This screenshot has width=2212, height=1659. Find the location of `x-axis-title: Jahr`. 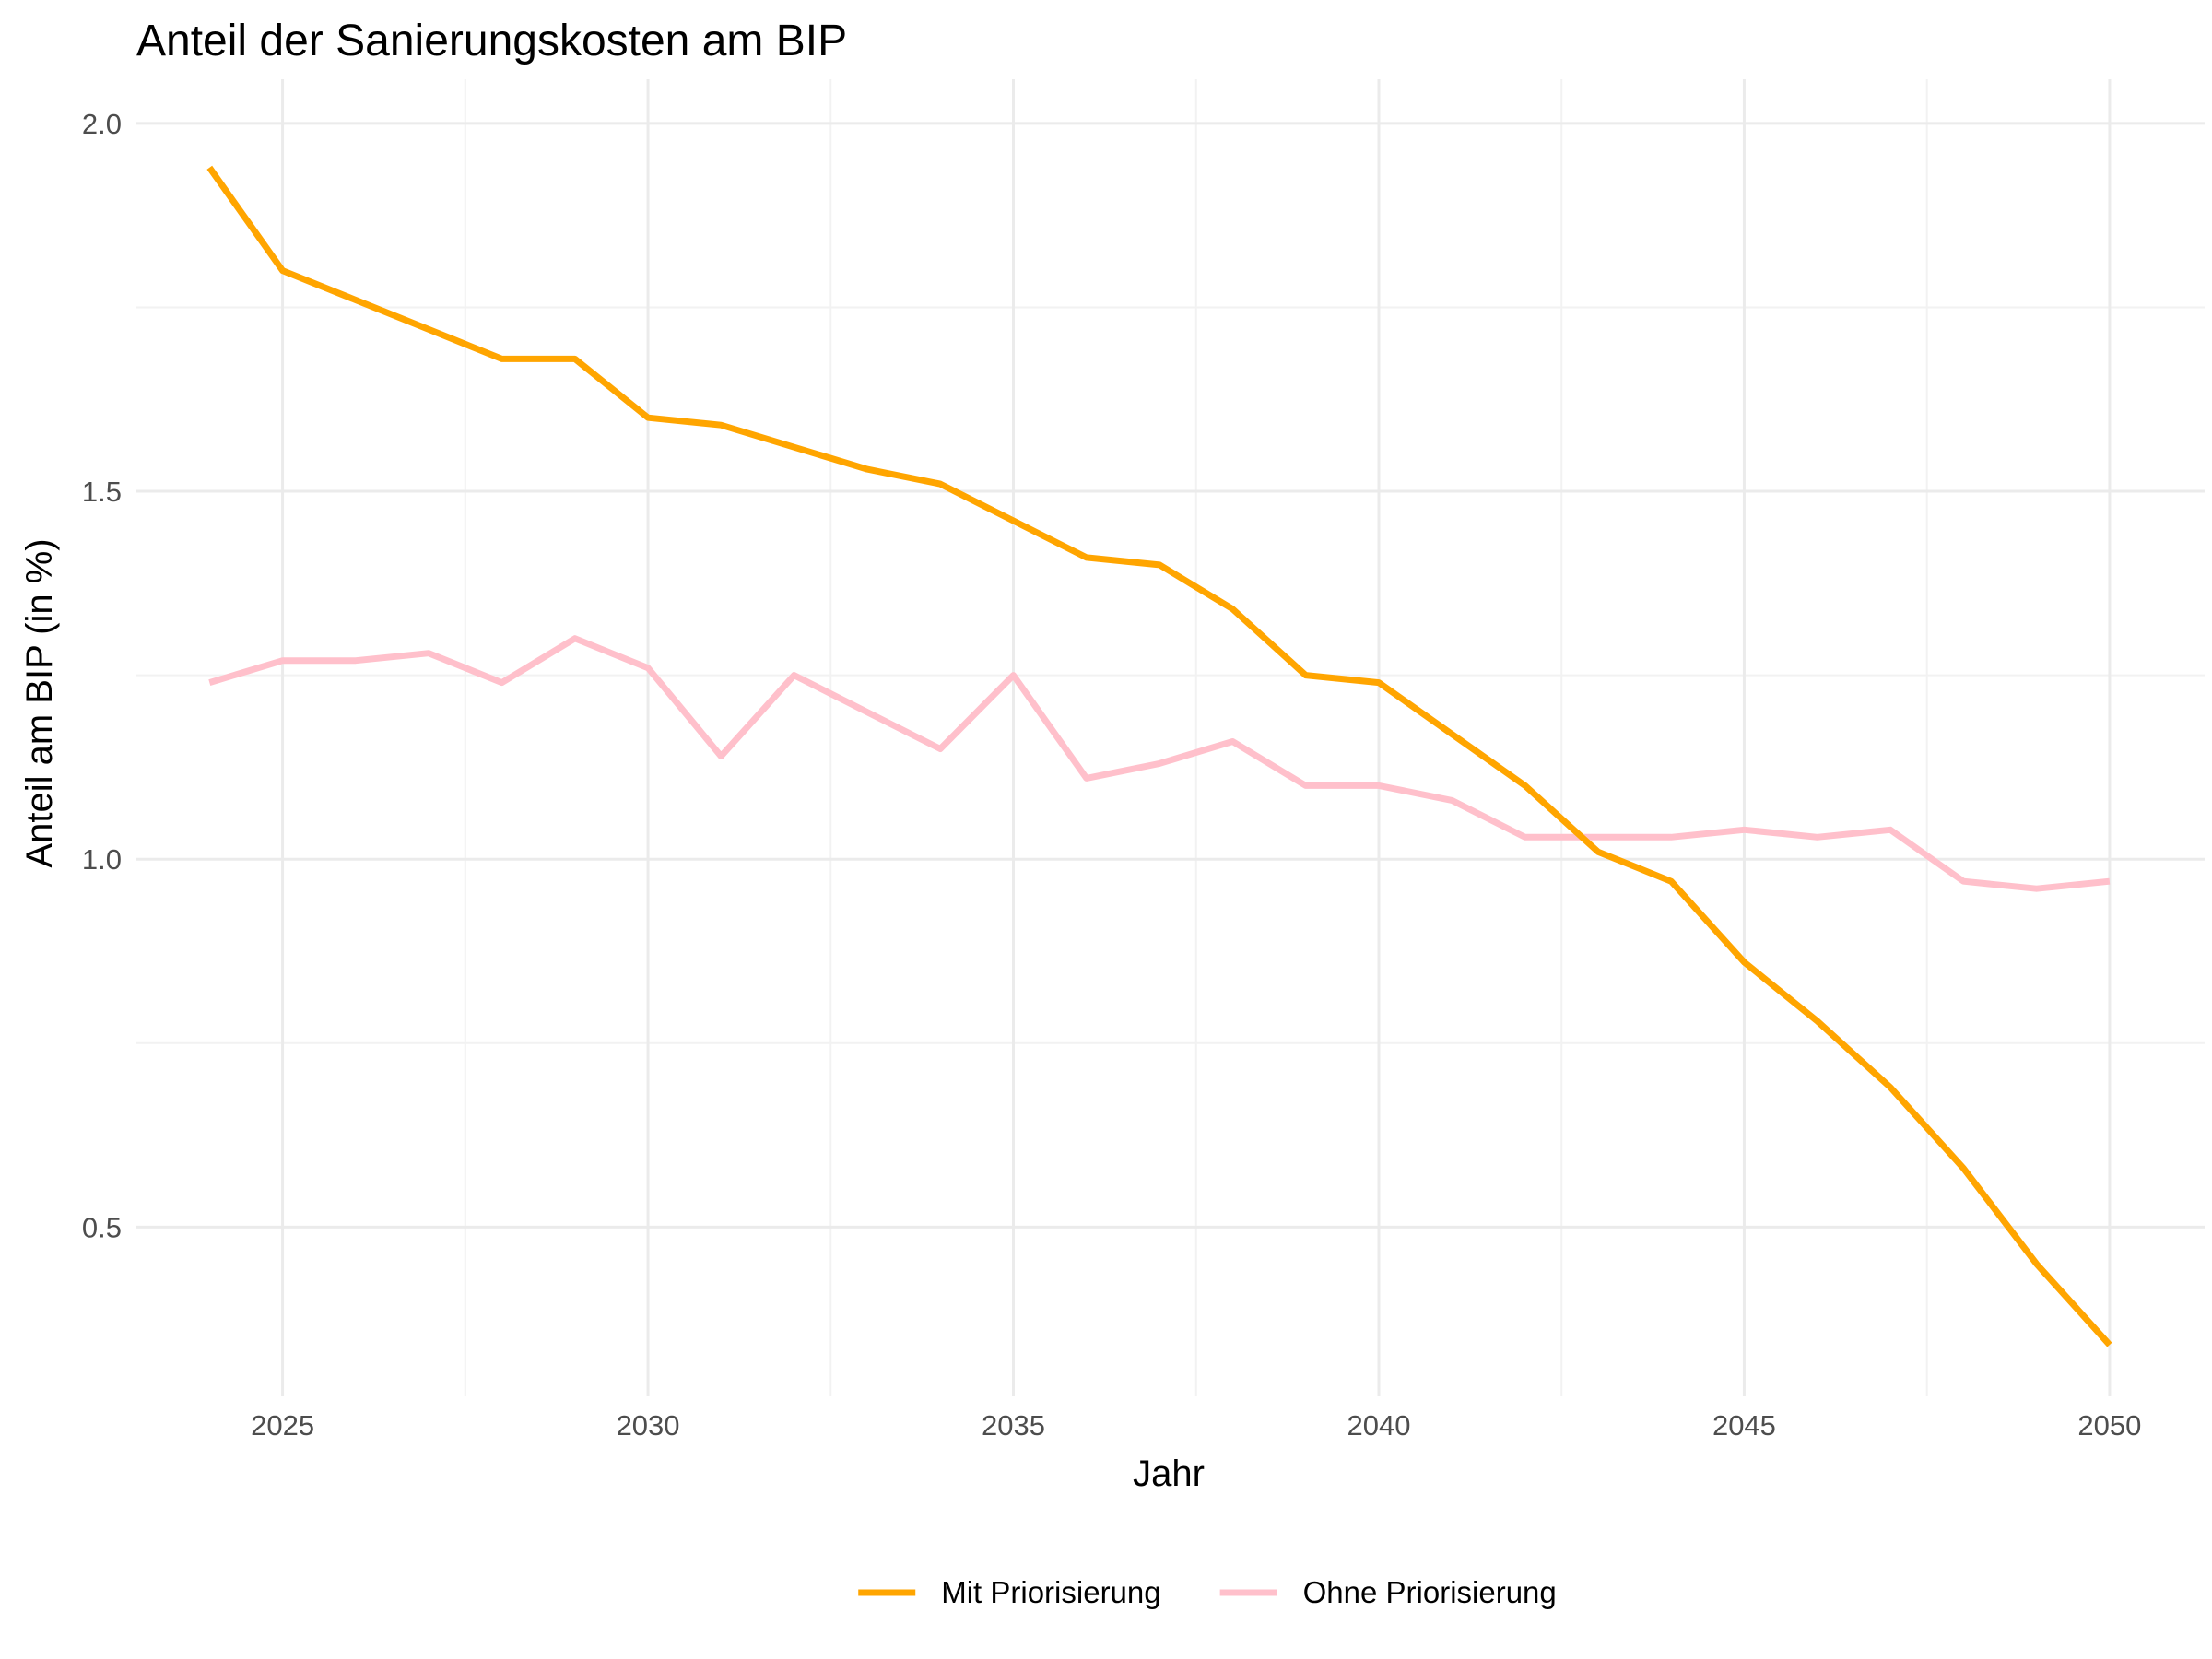

x-axis-title: Jahr is located at coordinates (1169, 1473).